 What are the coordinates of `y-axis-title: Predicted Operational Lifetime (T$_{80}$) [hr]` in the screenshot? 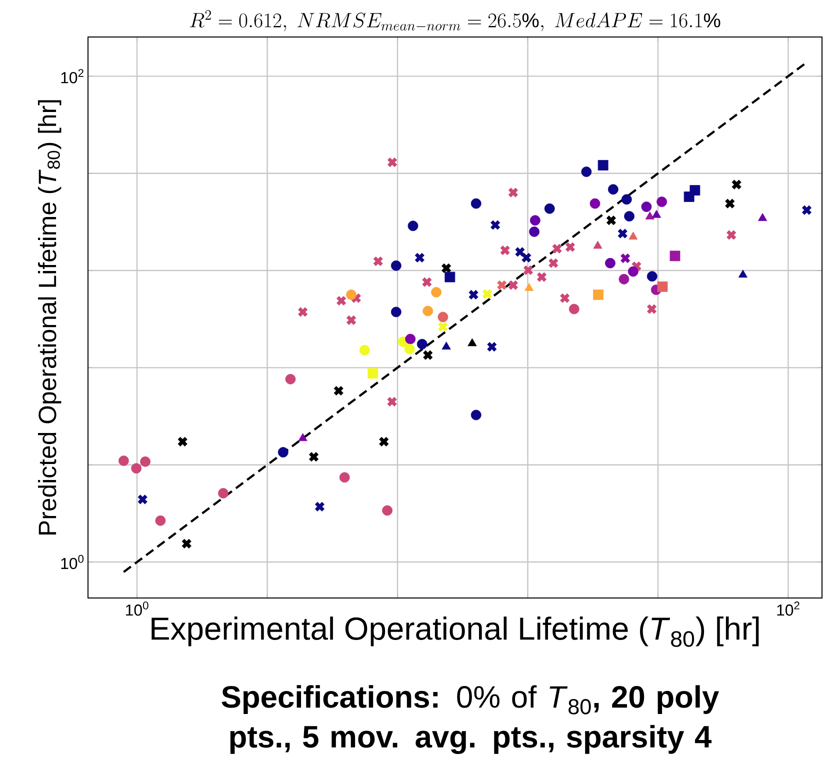 It's located at (50, 317).